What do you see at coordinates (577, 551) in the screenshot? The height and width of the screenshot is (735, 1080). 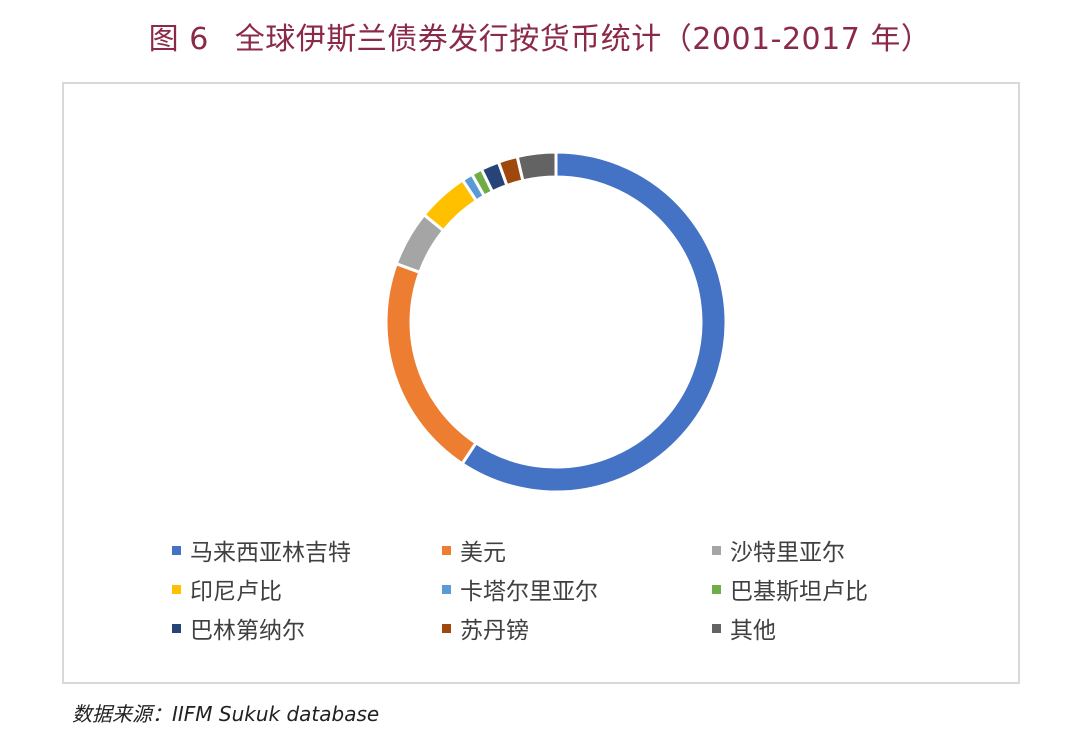 I see `legend-item-1: 美元` at bounding box center [577, 551].